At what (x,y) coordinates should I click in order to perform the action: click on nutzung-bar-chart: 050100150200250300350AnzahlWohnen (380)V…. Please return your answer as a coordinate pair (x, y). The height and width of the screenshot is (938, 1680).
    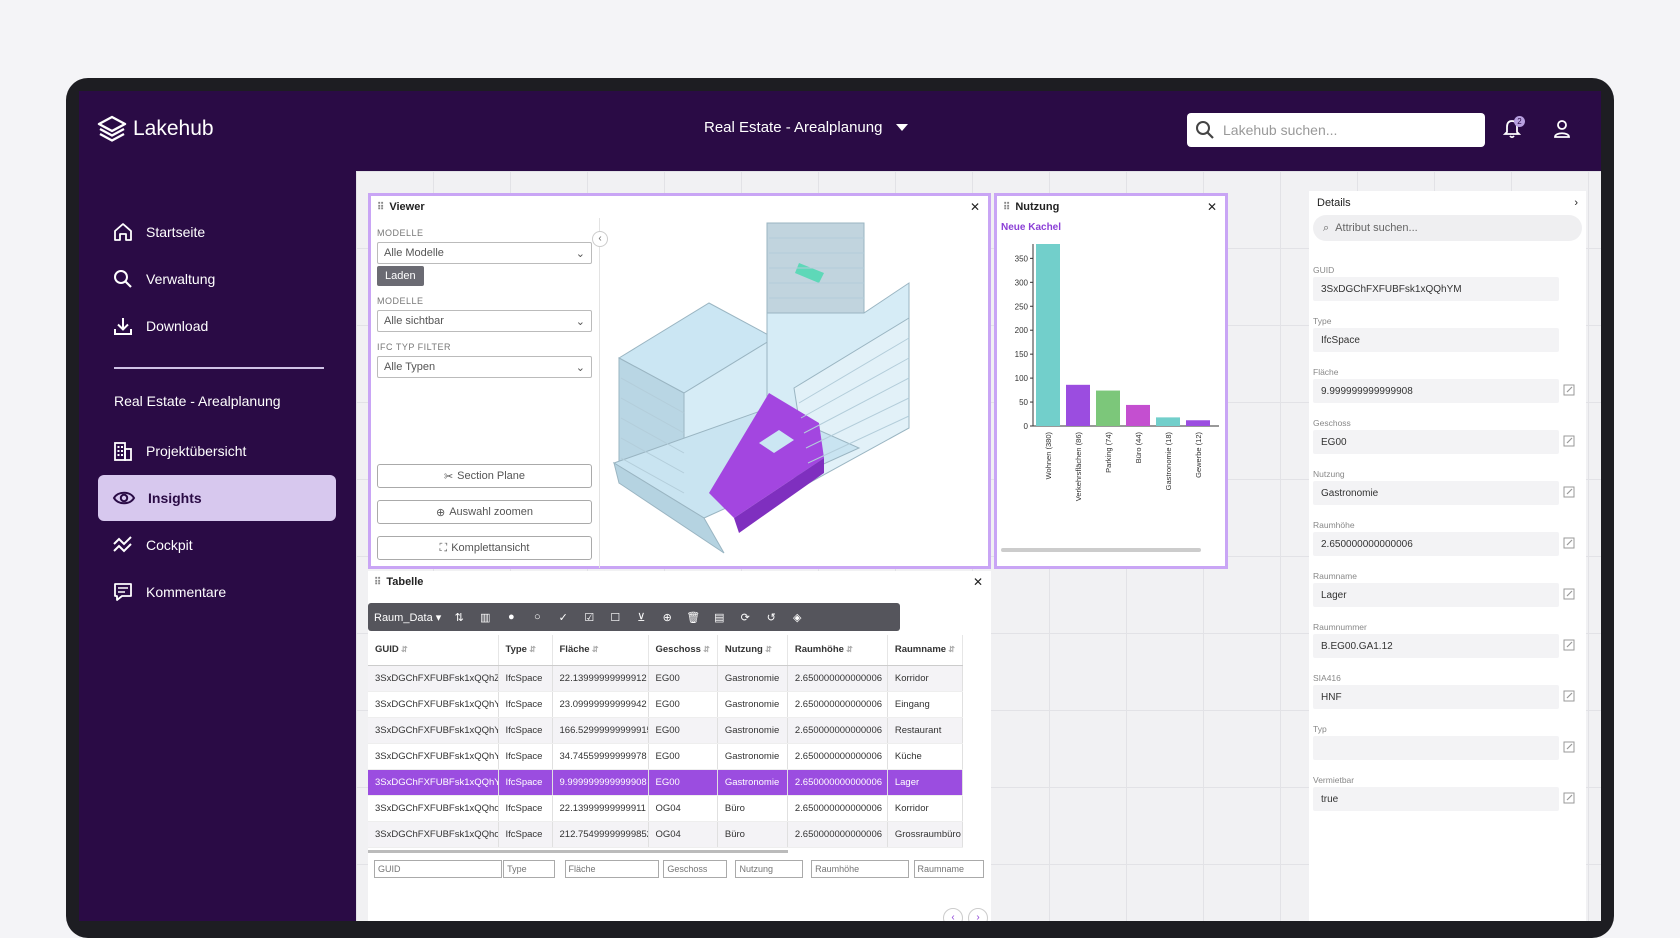
    Looking at the image, I should click on (1111, 383).